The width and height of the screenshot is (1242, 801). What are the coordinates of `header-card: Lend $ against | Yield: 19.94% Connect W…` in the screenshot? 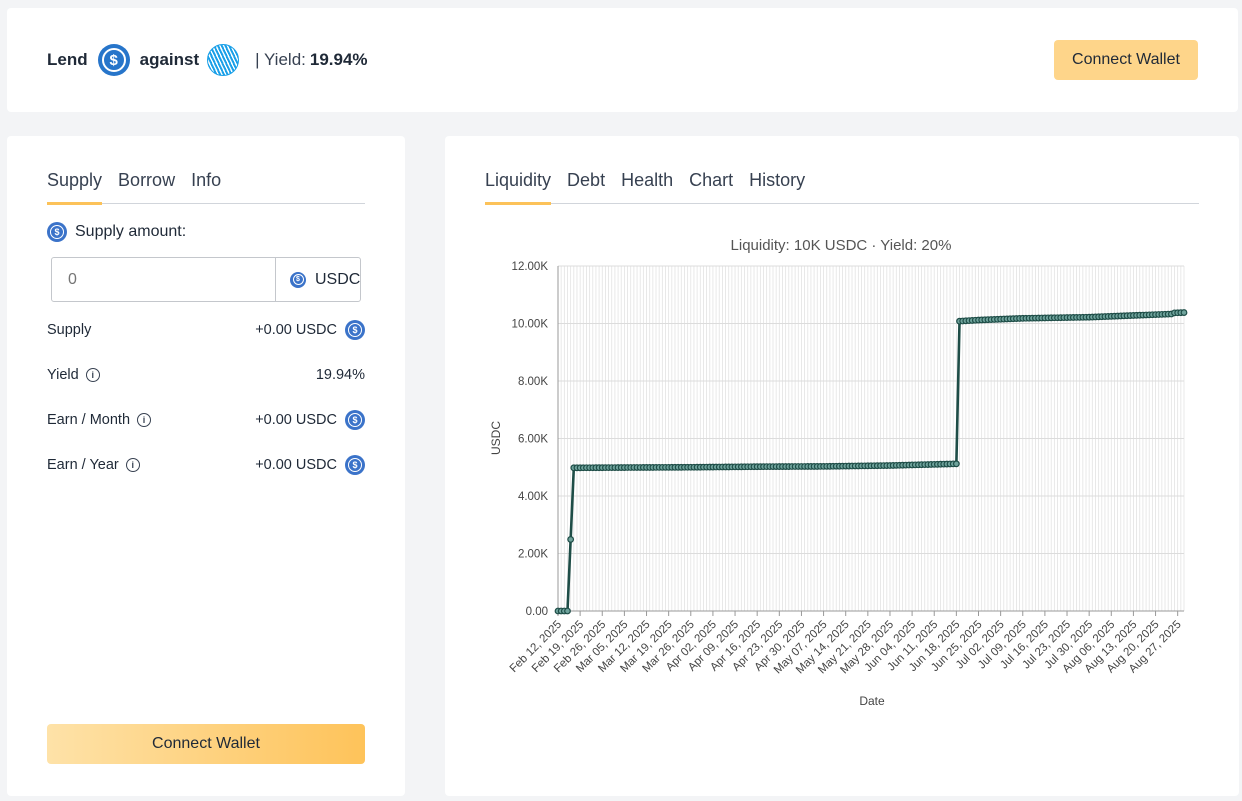 It's located at (622, 60).